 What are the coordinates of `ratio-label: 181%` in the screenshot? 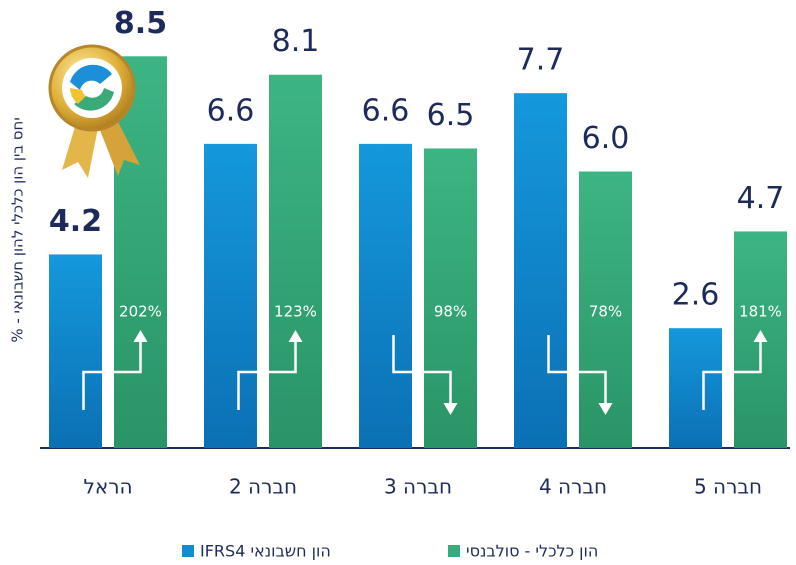 It's located at (760, 312).